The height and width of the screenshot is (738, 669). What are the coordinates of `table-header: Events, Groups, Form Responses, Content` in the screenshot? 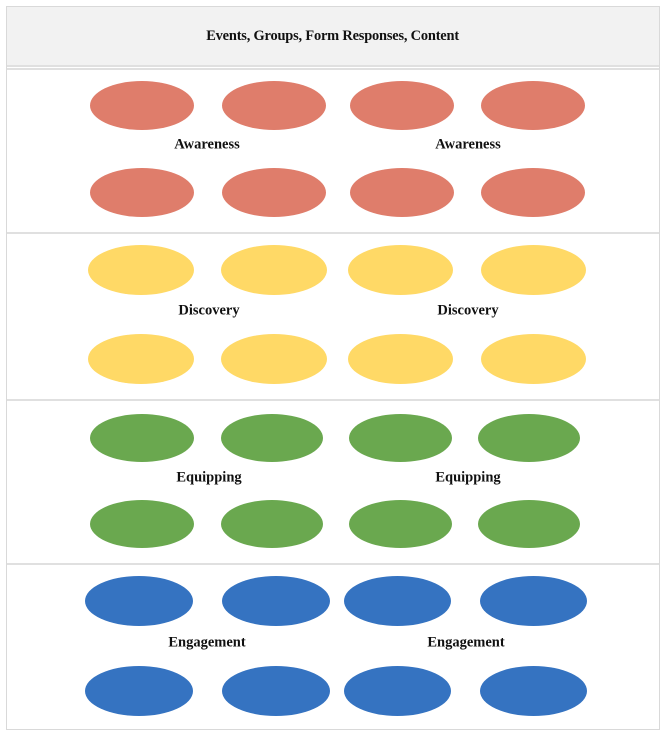 It's located at (333, 37).